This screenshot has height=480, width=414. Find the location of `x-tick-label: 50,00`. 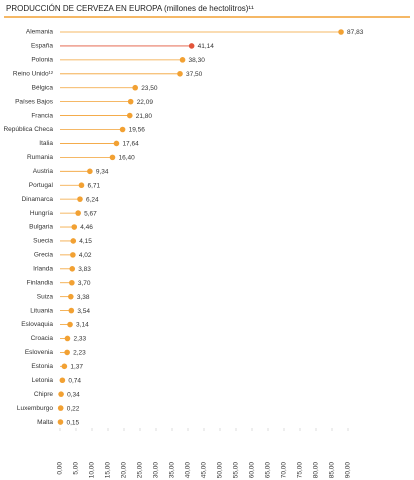

x-tick-label: 50,00 is located at coordinates (220, 470).